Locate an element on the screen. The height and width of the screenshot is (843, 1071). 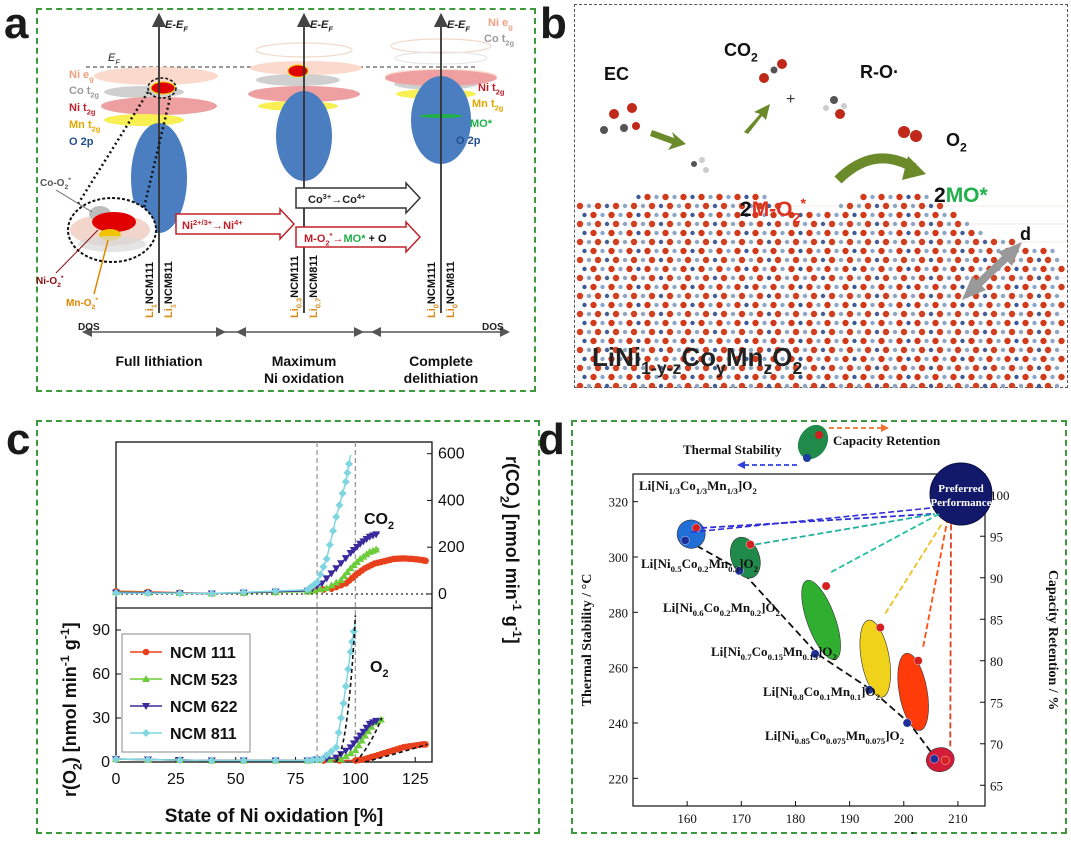
fit-ncm811 is located at coordinates (346, 689).